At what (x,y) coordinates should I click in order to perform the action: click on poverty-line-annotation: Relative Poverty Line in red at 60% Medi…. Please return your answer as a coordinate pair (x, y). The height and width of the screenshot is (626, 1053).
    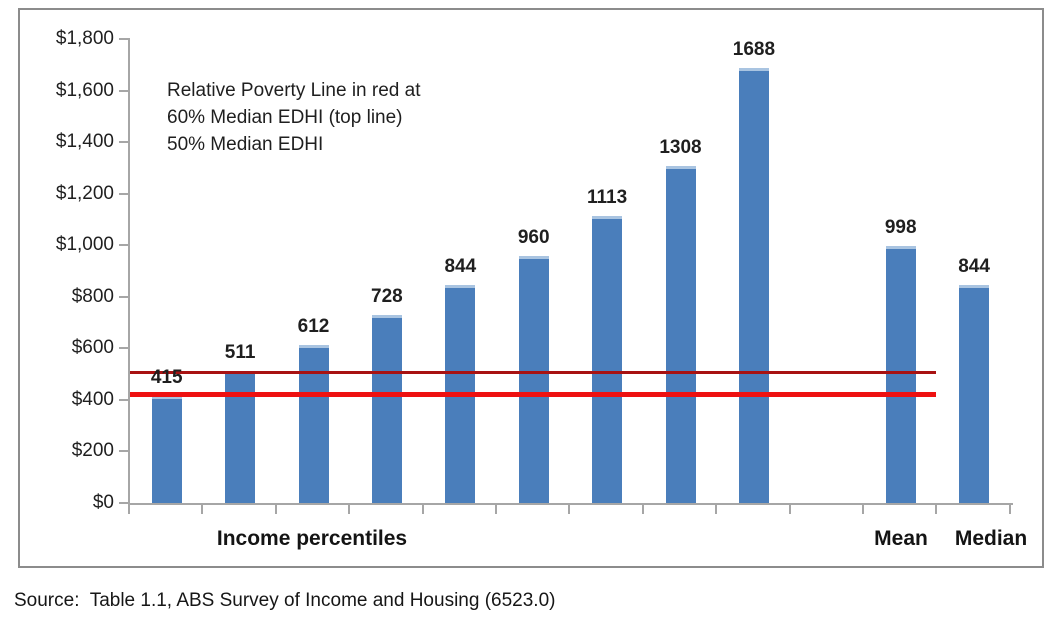
    Looking at the image, I should click on (293, 117).